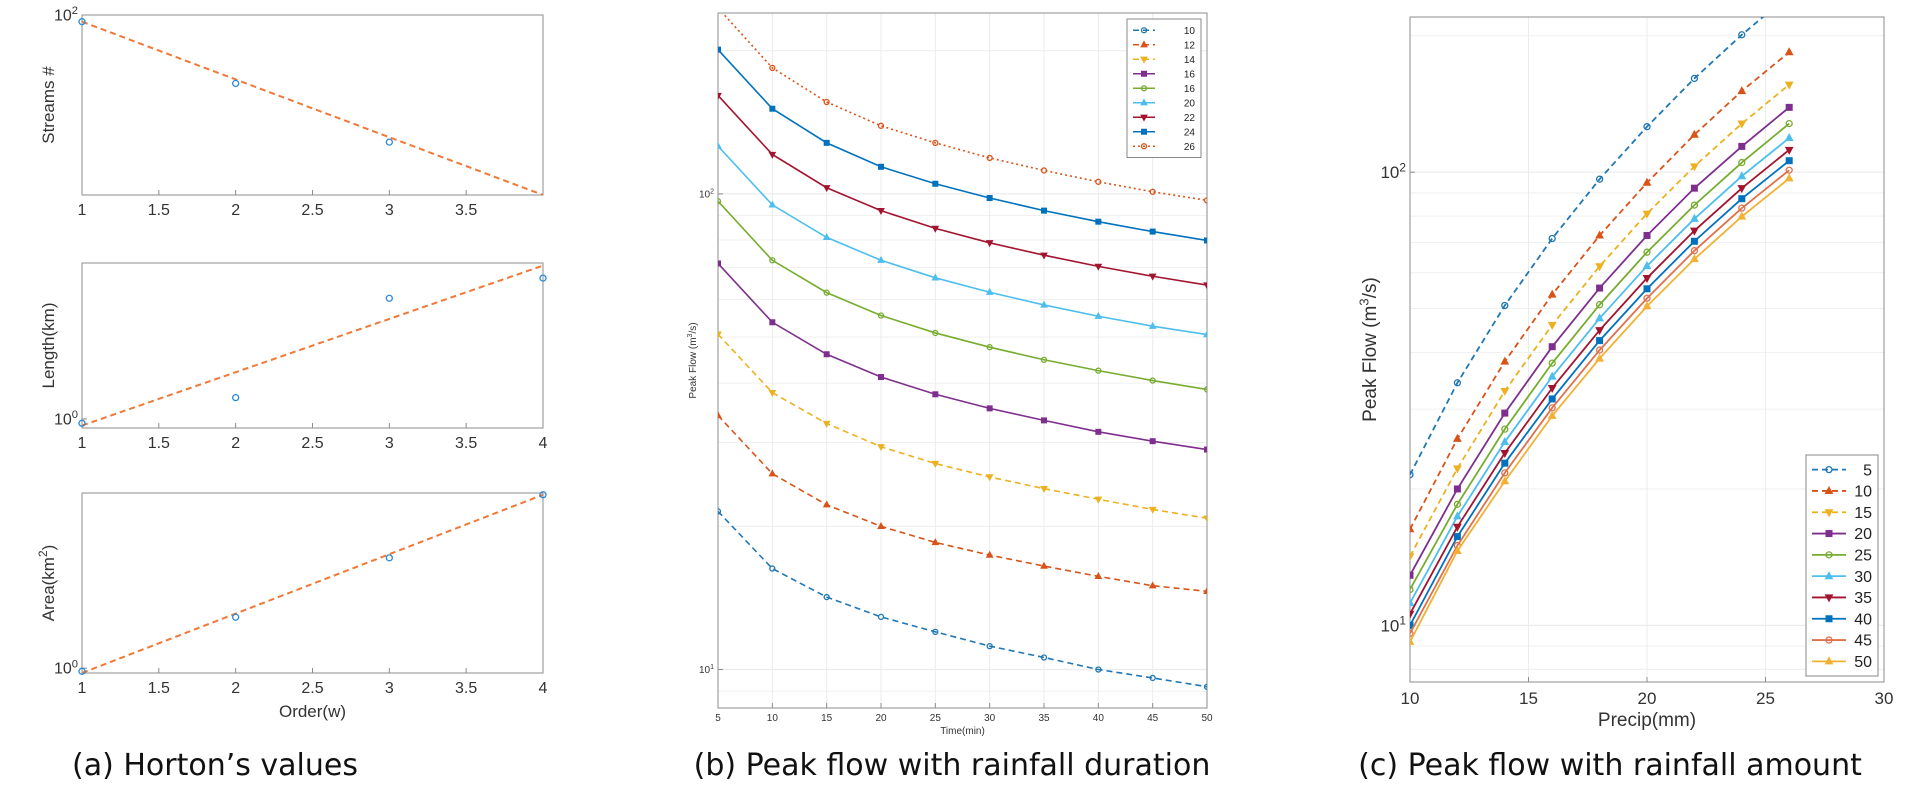  Describe the element at coordinates (1410, 698) in the screenshot. I see `x-tick-label: 10` at that location.